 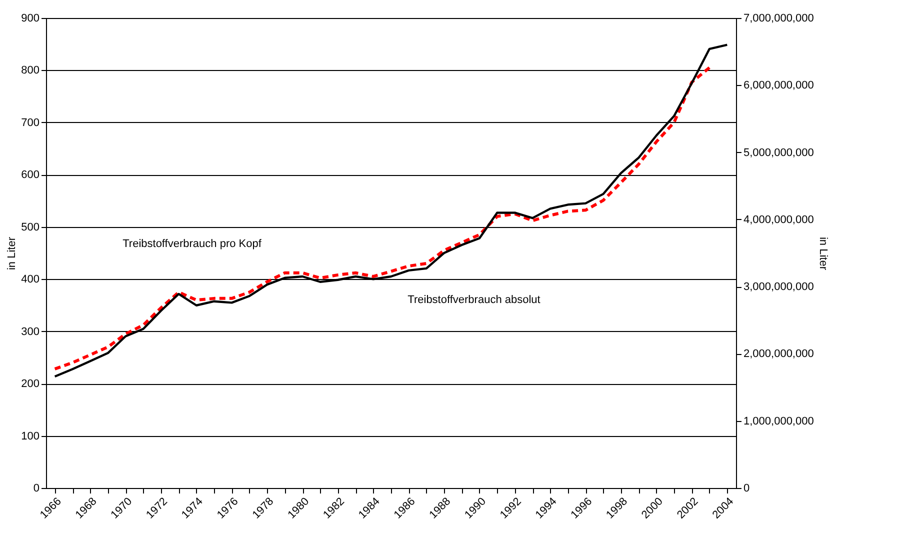 What do you see at coordinates (30, 122) in the screenshot?
I see `y-tick-label: 700` at bounding box center [30, 122].